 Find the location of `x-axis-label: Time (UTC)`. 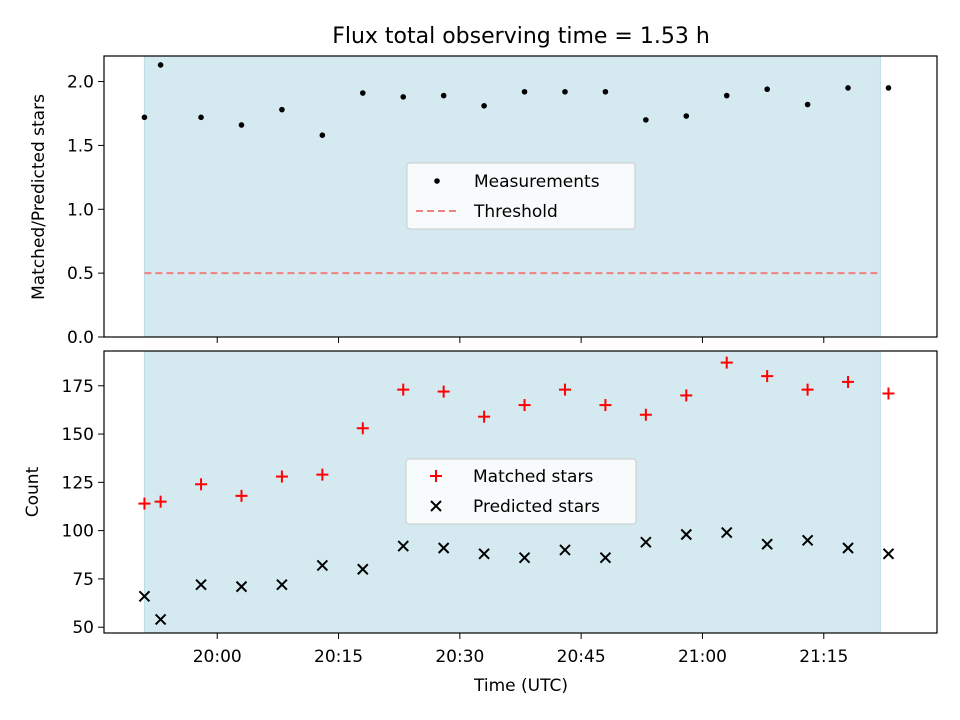

x-axis-label: Time (UTC) is located at coordinates (520, 686).